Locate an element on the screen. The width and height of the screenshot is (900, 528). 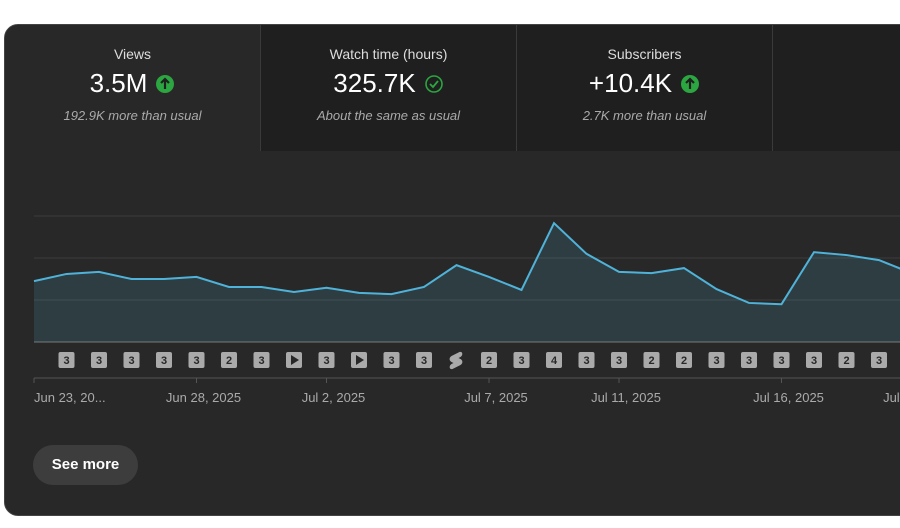
x-tick-label: Jul 20, 2025 is located at coordinates (891, 397).